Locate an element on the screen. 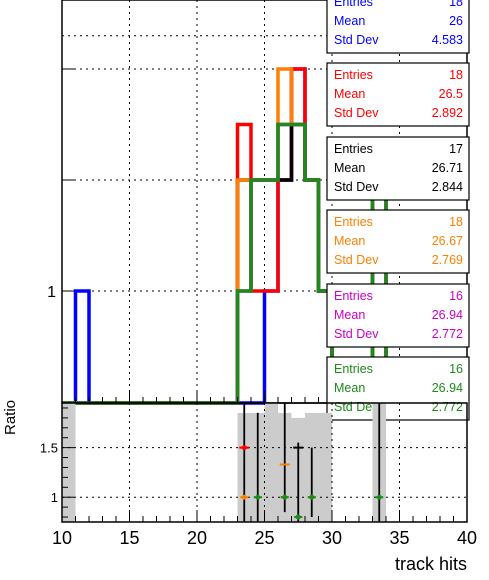 The height and width of the screenshot is (580, 489). x-tick-label: 30 is located at coordinates (332, 538).